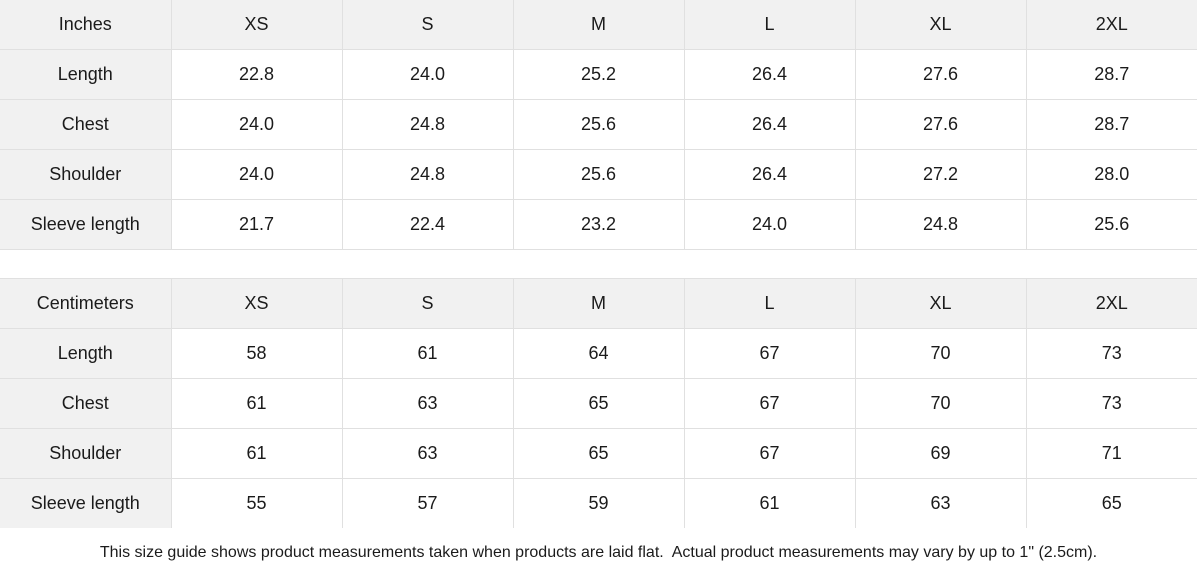 This screenshot has width=1197, height=580. Describe the element at coordinates (256, 503) in the screenshot. I see `measurement-cell: 55` at that location.